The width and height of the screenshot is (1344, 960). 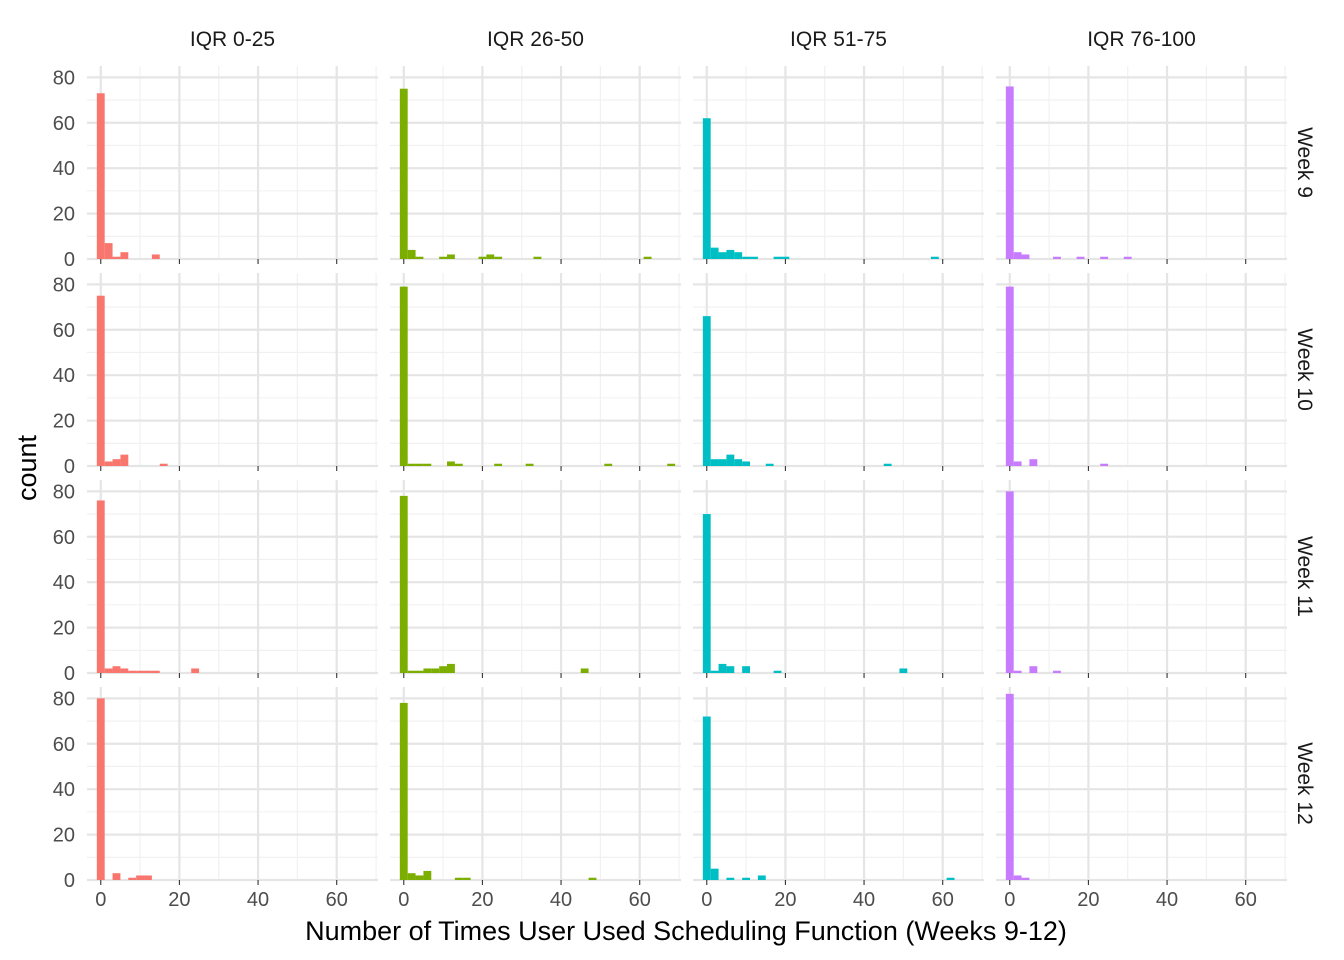 I want to click on histogram-bar-week-11-col0-bin4, so click(x=132, y=671).